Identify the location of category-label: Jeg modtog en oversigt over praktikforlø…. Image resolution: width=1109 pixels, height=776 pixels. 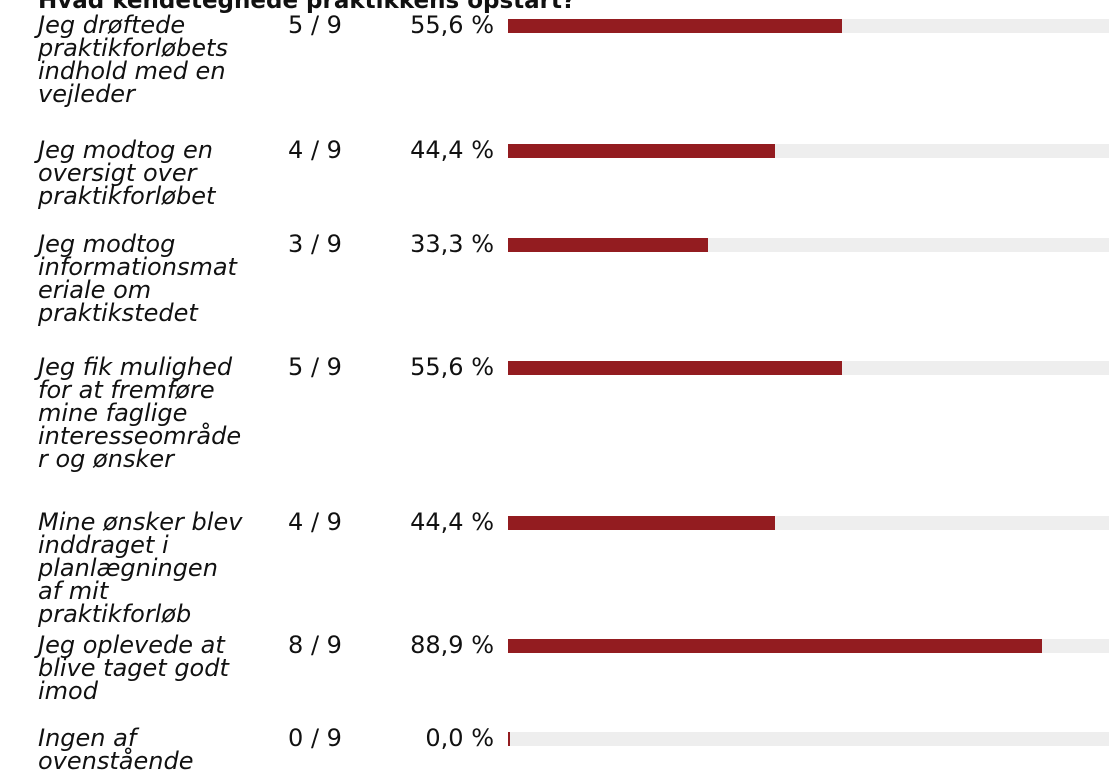
(127, 173).